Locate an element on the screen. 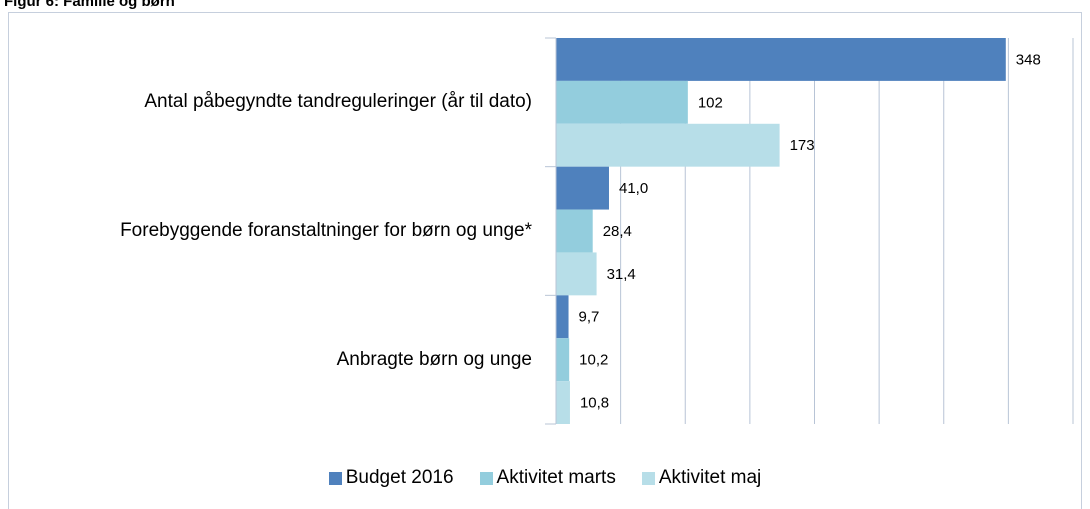 The image size is (1090, 509). legend-item: Aktivitet maj is located at coordinates (701, 478).